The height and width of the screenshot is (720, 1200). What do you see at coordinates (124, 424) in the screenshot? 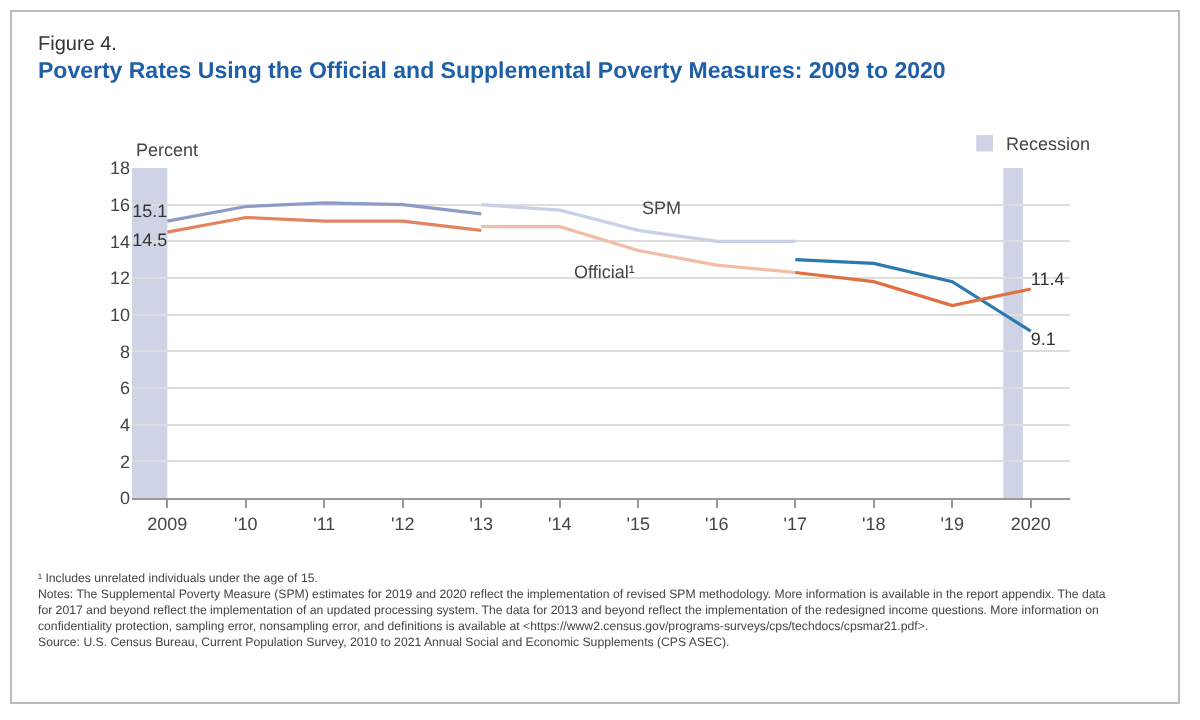
I see `y-tick-label: 4` at bounding box center [124, 424].